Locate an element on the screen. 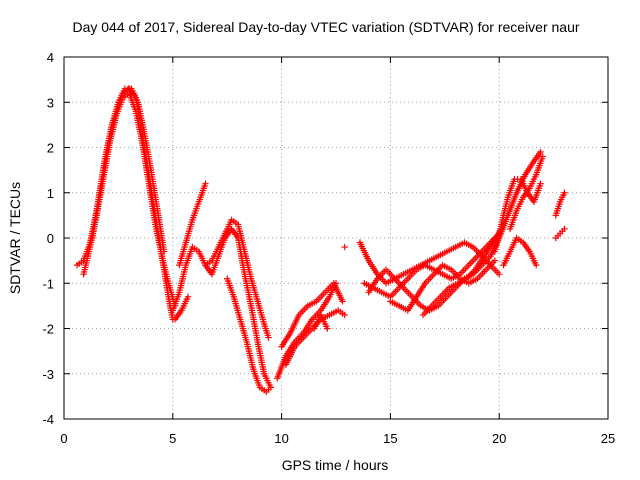 The height and width of the screenshot is (480, 640). y-axis-label: SDTVAR / TECUs is located at coordinates (15, 238).